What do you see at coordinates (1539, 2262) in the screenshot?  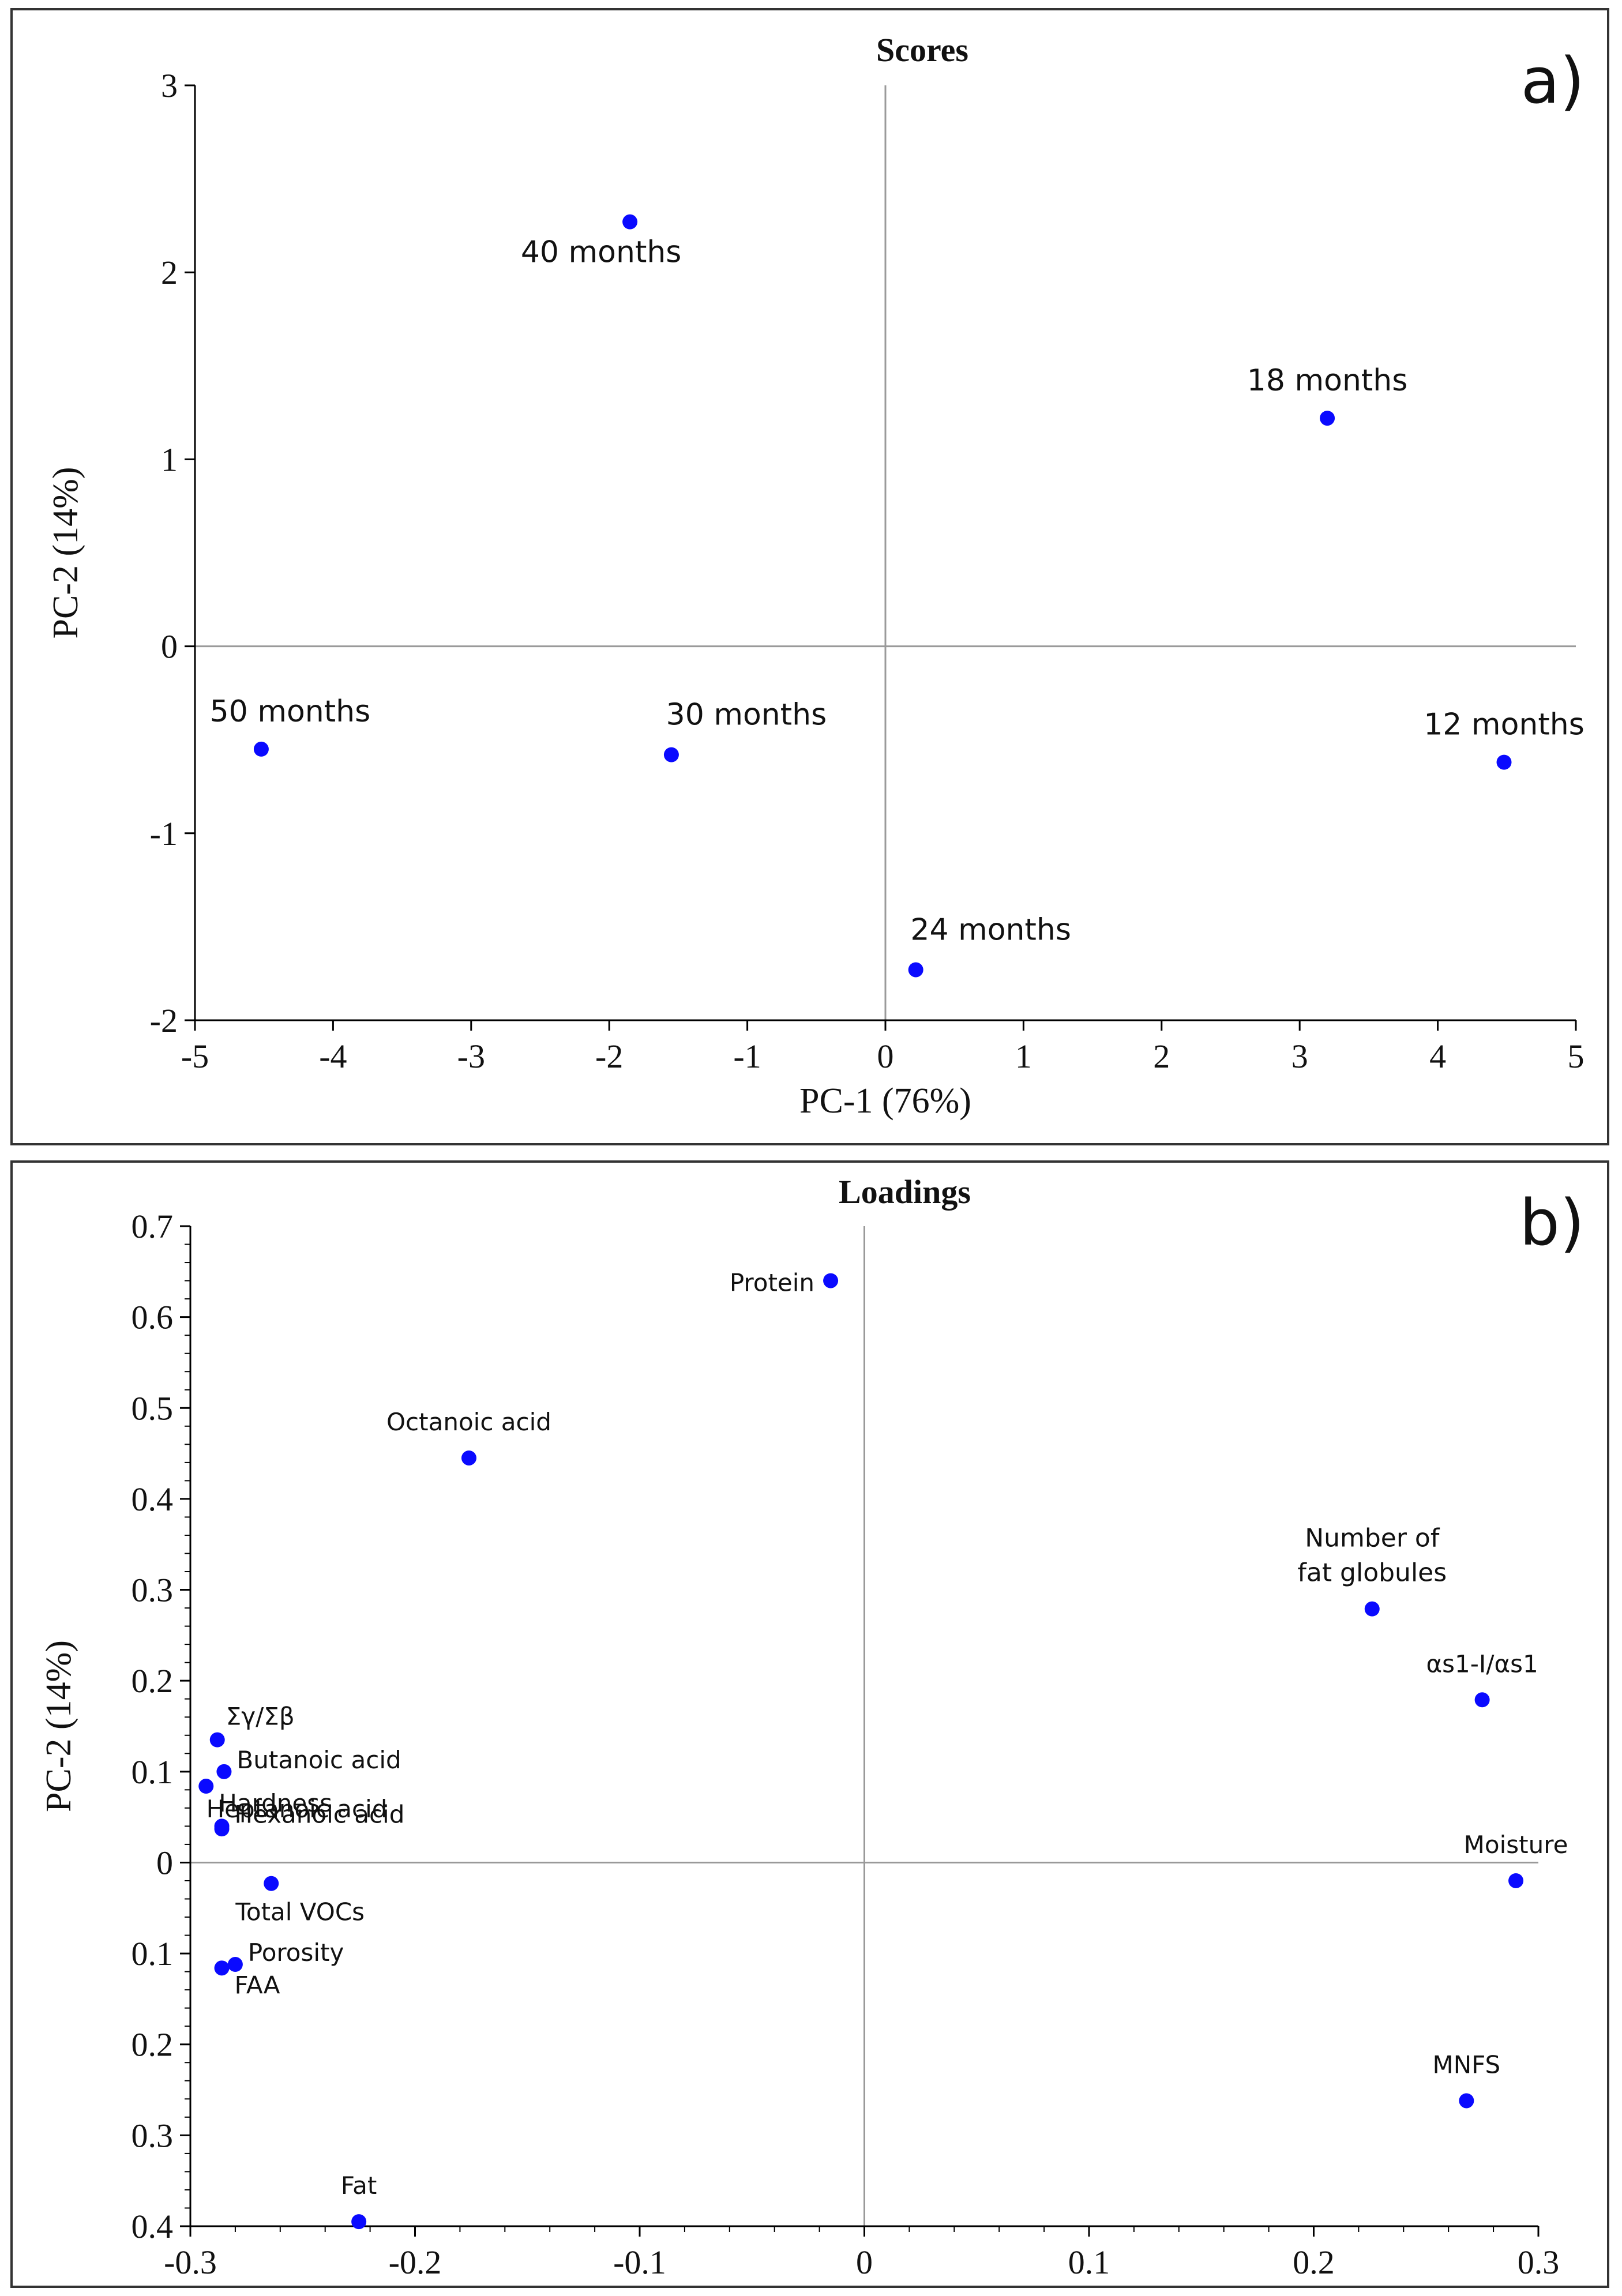 I see `x-tick-label: 0.3` at bounding box center [1539, 2262].